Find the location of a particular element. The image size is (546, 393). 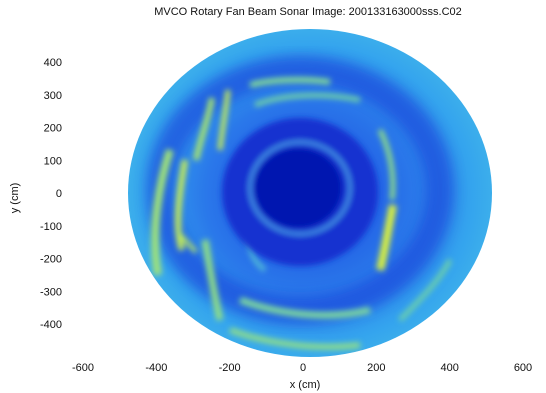

y-tick-label: 300 is located at coordinates (53, 96).